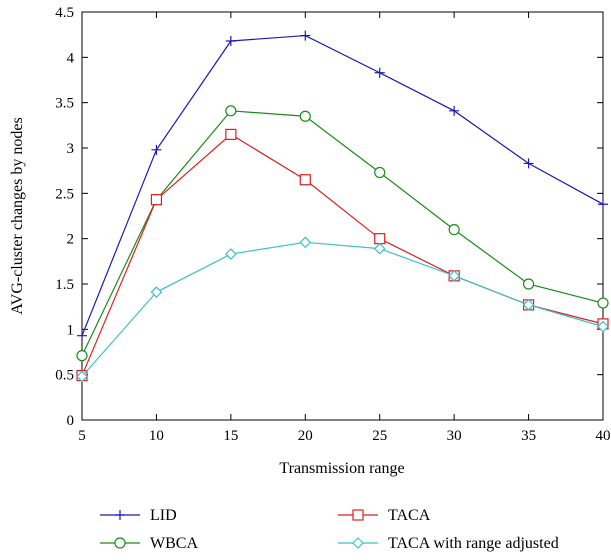 The width and height of the screenshot is (611, 560). I want to click on y-tick-label: 2, so click(71, 240).